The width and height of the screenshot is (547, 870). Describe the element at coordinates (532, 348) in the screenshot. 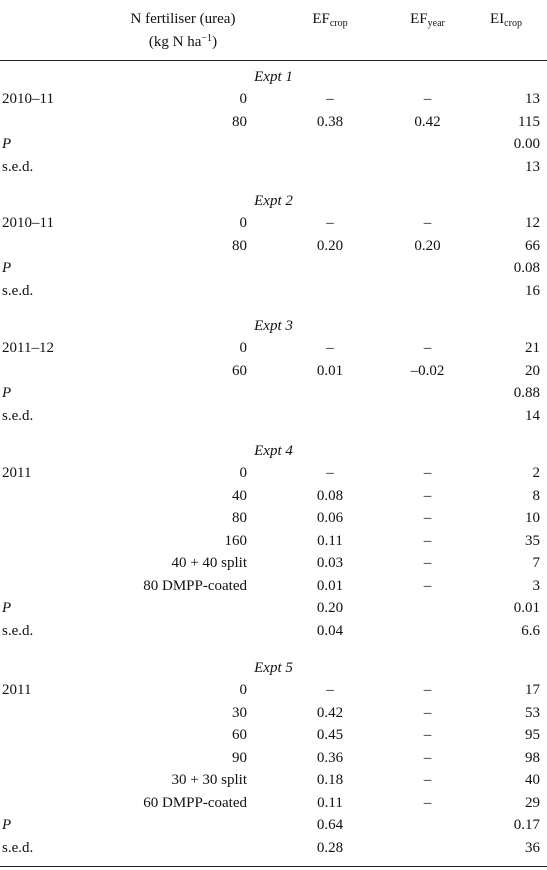

I see `cell-ei-crop: 21` at that location.